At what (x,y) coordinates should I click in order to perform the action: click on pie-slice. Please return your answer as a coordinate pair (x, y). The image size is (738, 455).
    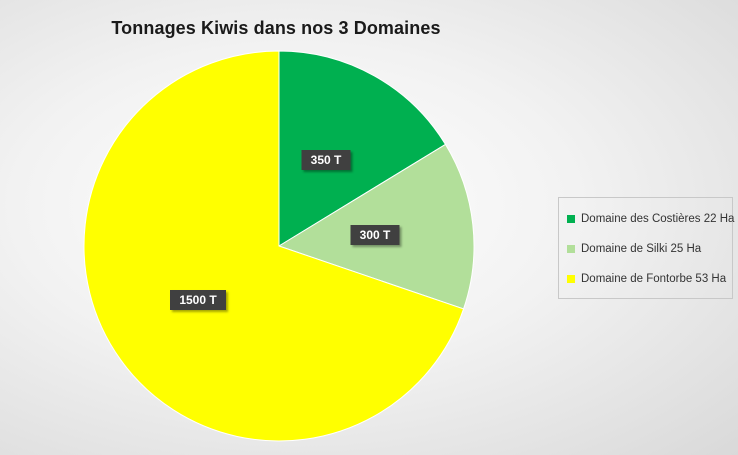
    Looking at the image, I should click on (362, 148).